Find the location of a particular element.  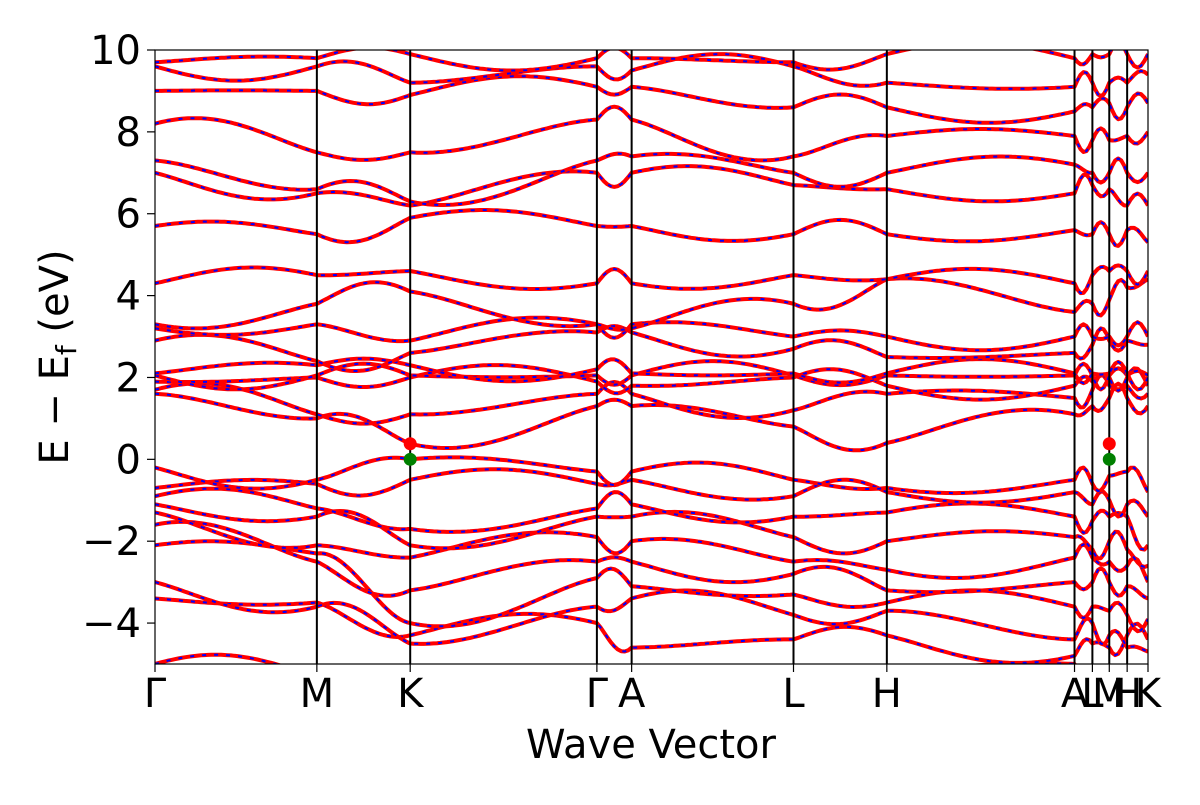

band-18-spin-down is located at coordinates (651, 279).